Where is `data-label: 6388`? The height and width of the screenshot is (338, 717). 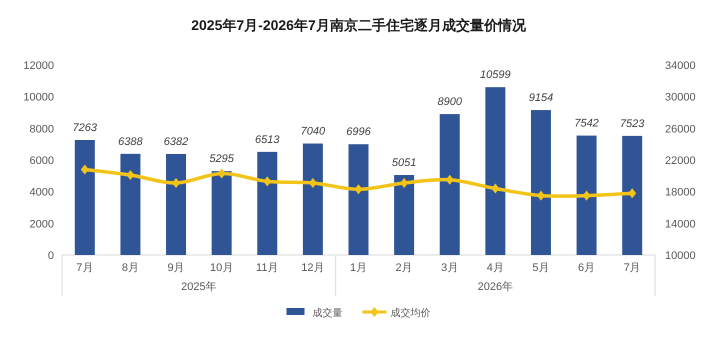
data-label: 6388 is located at coordinates (131, 142).